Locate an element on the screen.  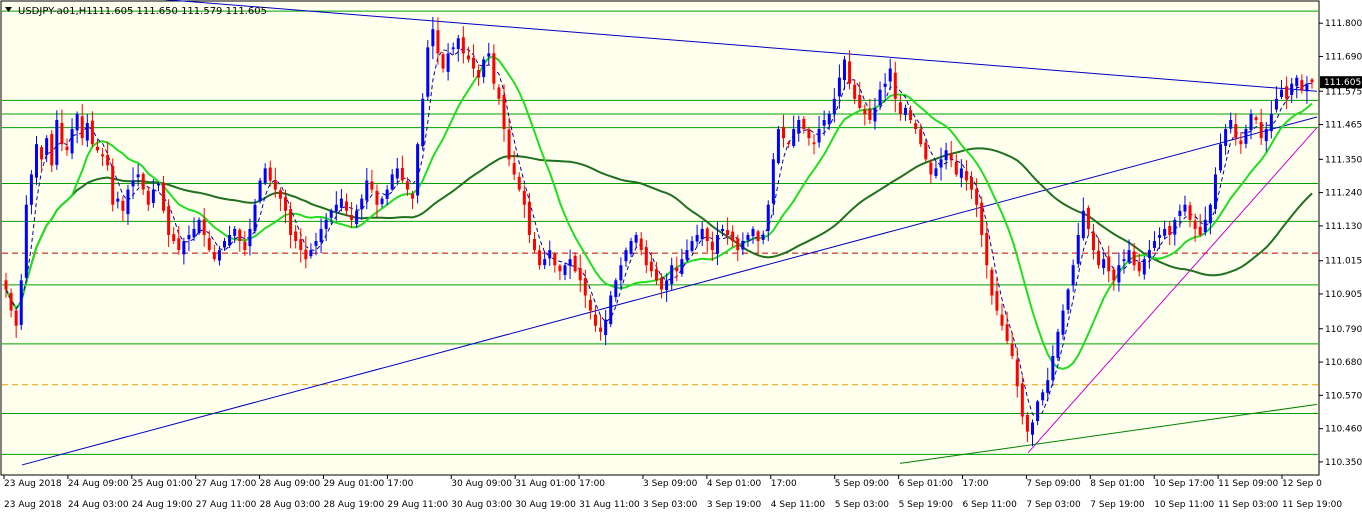
time-tick-label: 8 Sep 01:00 is located at coordinates (1117, 484).